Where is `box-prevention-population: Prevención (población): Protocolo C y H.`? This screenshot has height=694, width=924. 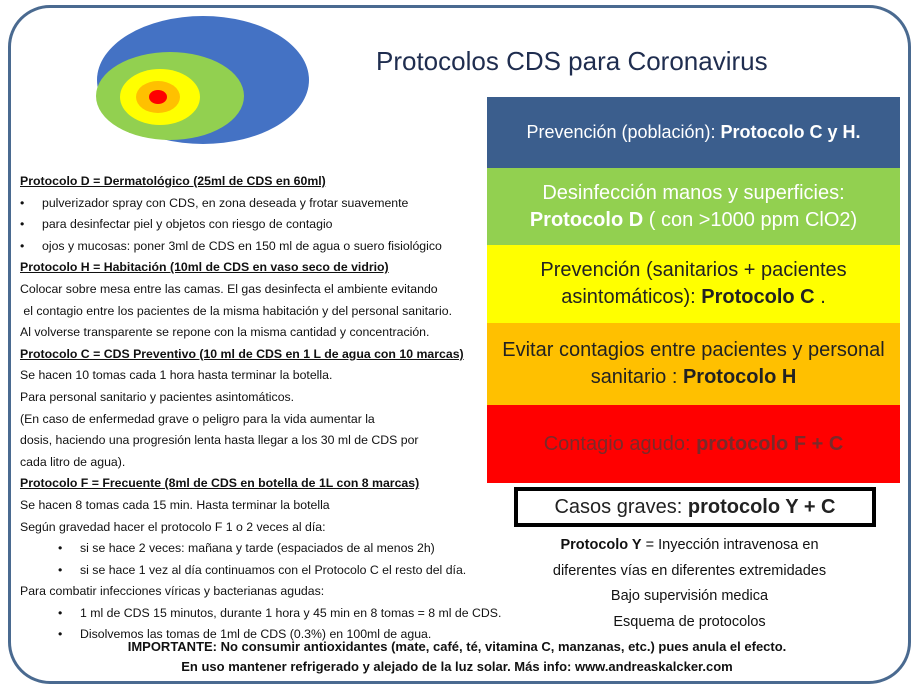 box-prevention-population: Prevención (población): Protocolo C y H. is located at coordinates (693, 132).